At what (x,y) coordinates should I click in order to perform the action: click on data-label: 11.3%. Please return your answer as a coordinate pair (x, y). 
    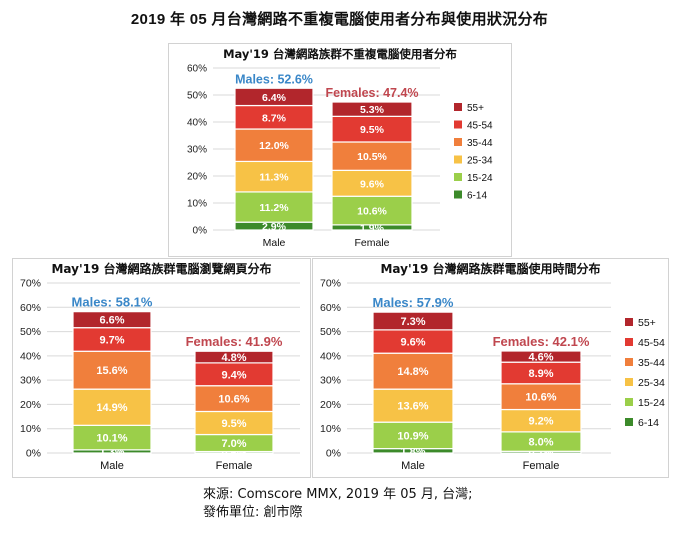
    Looking at the image, I should click on (274, 178).